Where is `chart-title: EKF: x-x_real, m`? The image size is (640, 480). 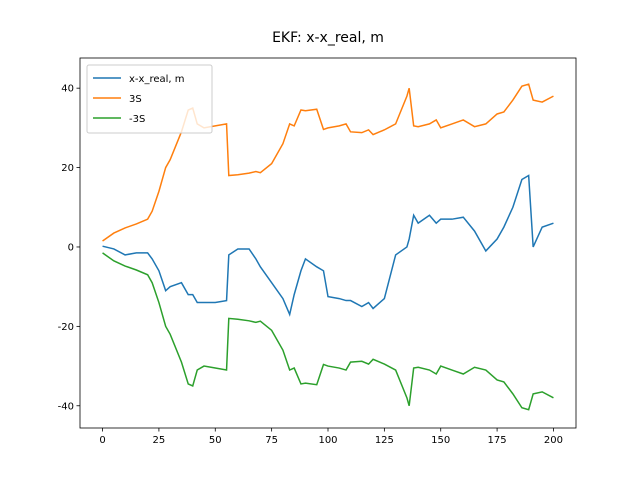 chart-title: EKF: x-x_real, m is located at coordinates (328, 38).